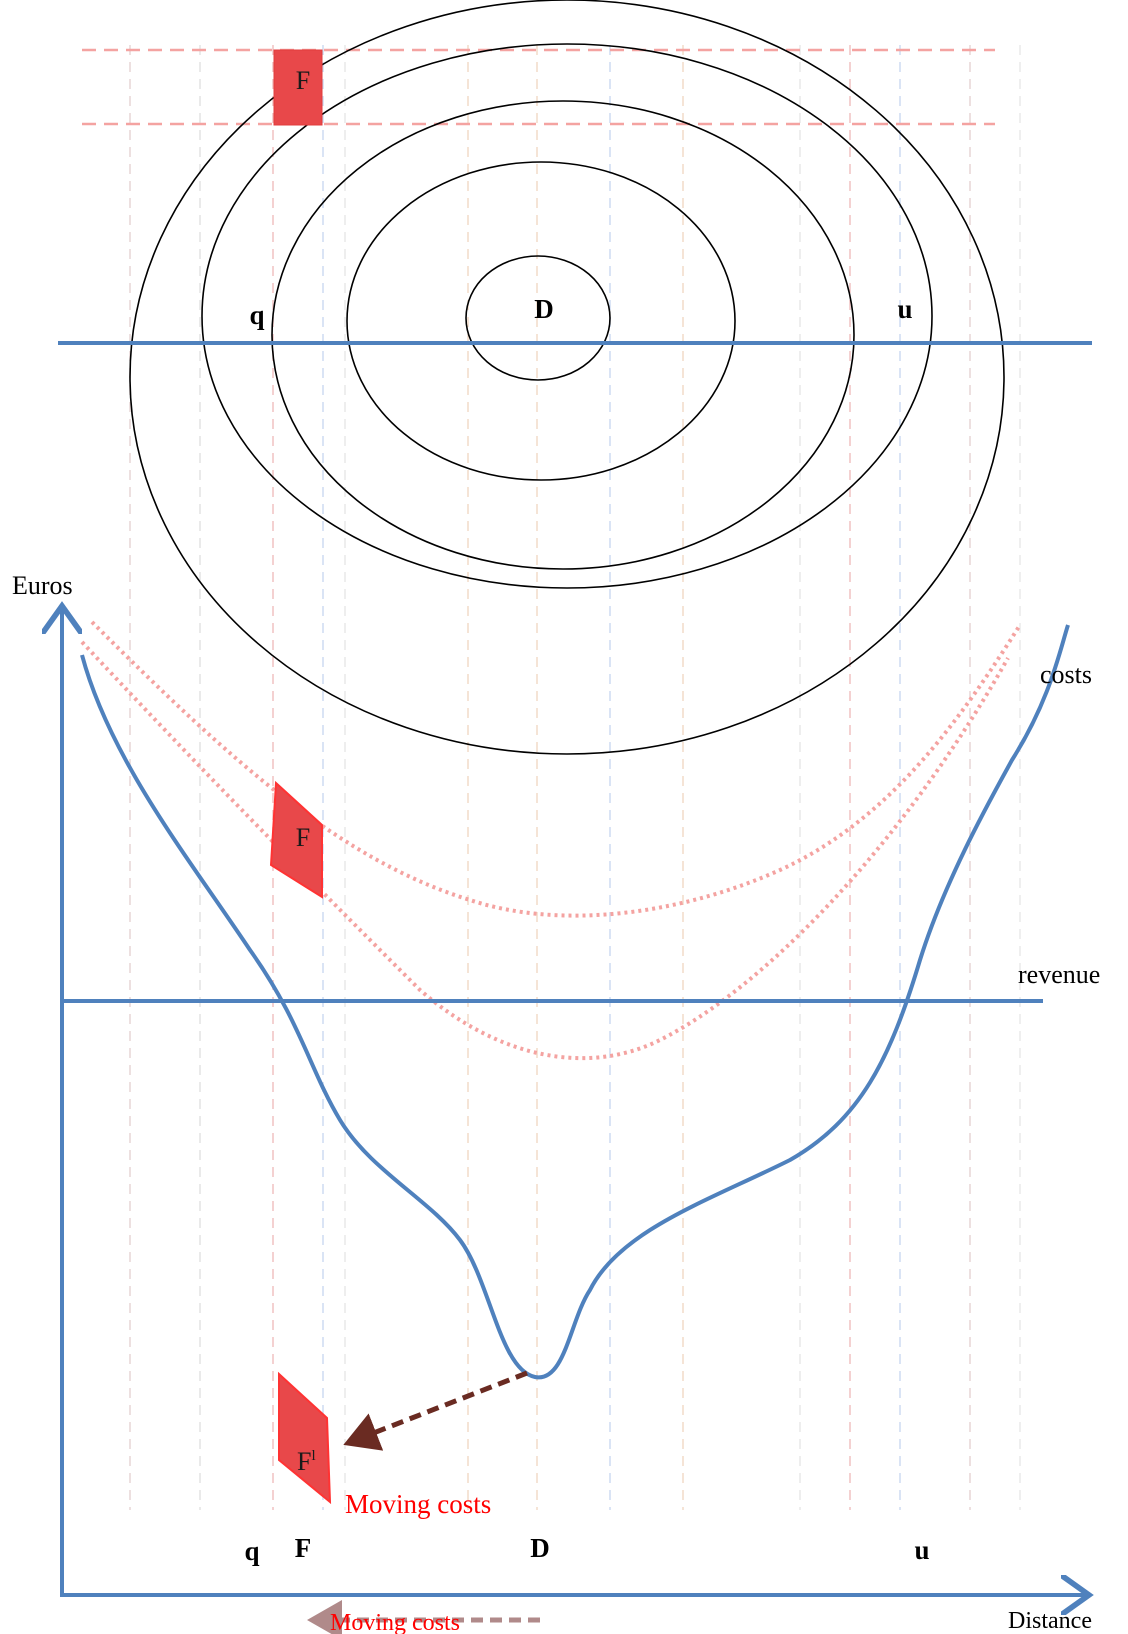 This screenshot has width=1128, height=1634. I want to click on ring-inner, so click(538, 318).